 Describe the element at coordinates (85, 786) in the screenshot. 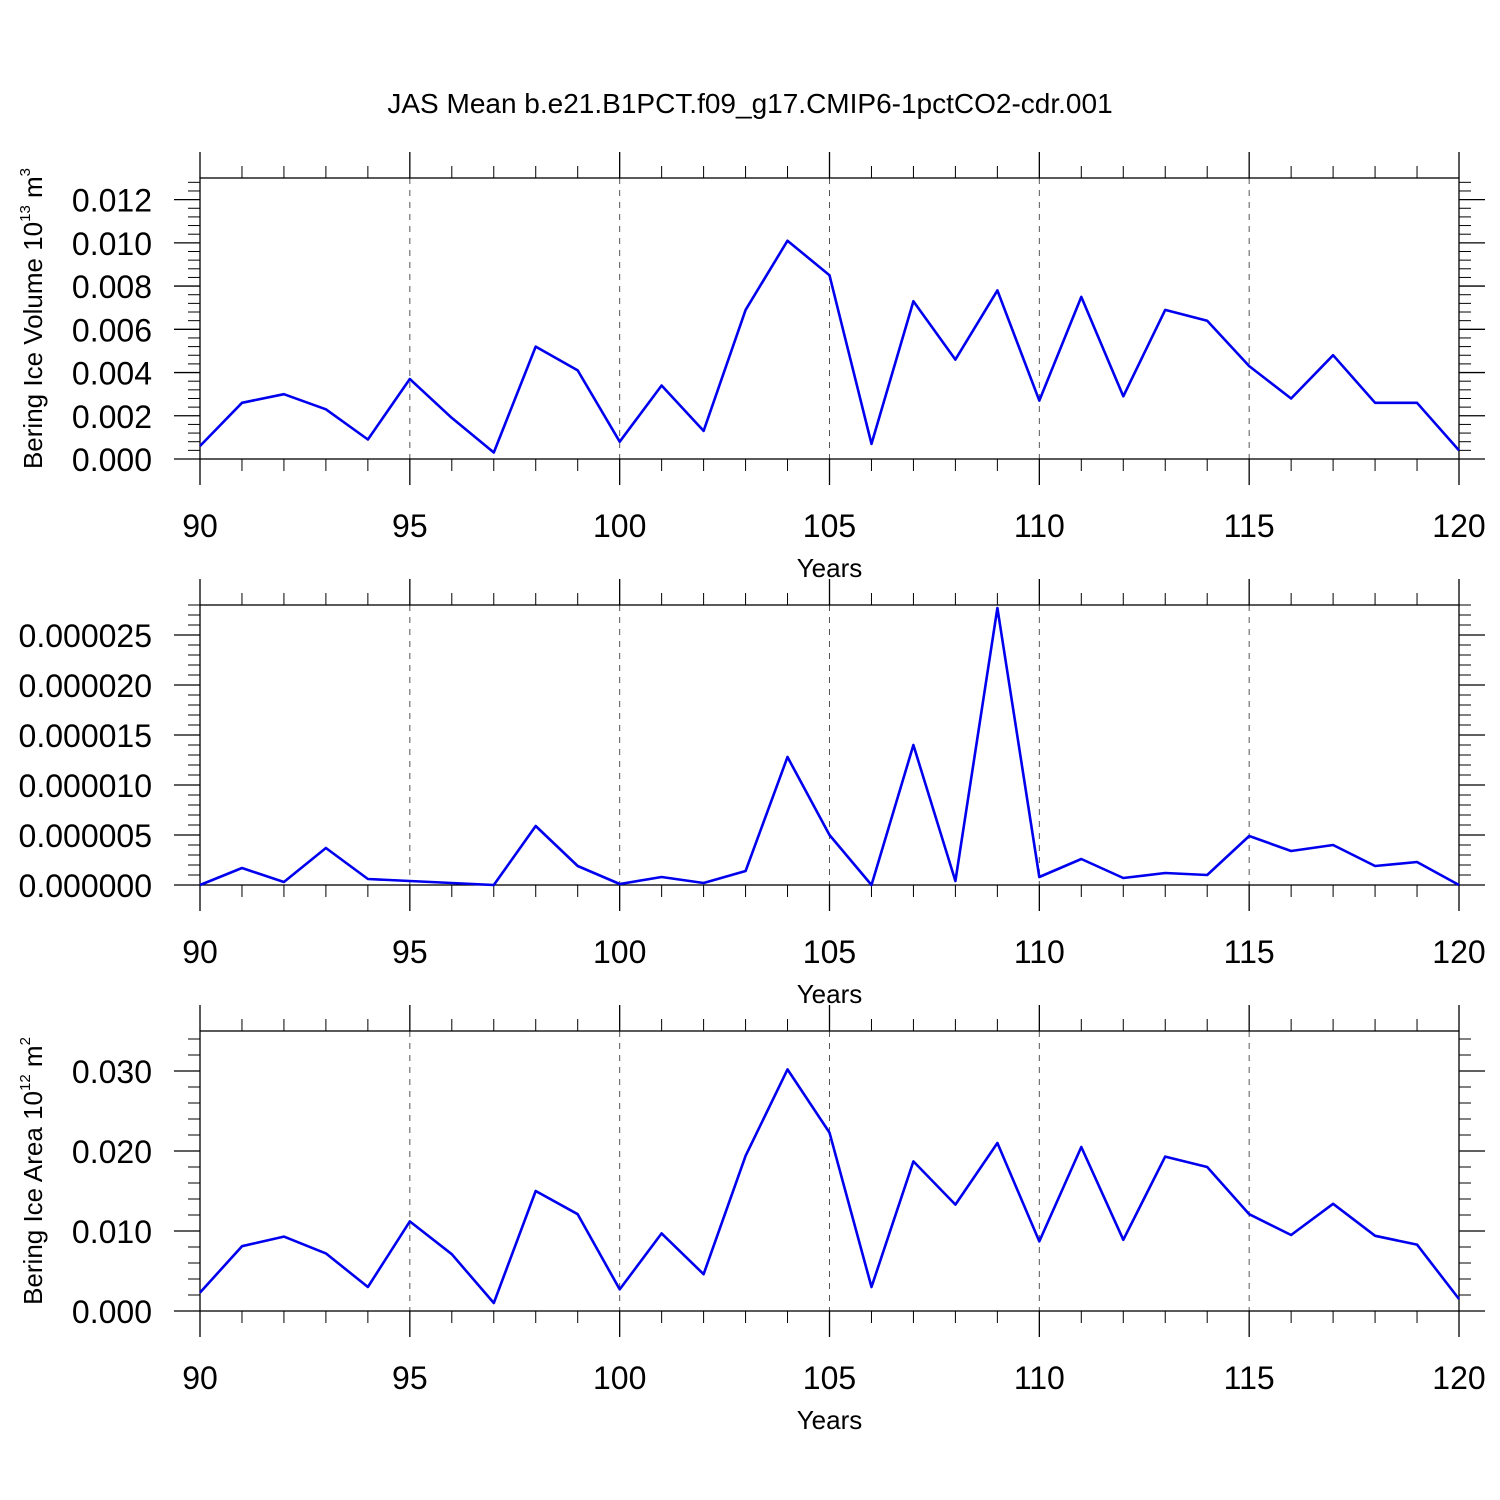

I see `y-tick-label: 0.000010` at that location.